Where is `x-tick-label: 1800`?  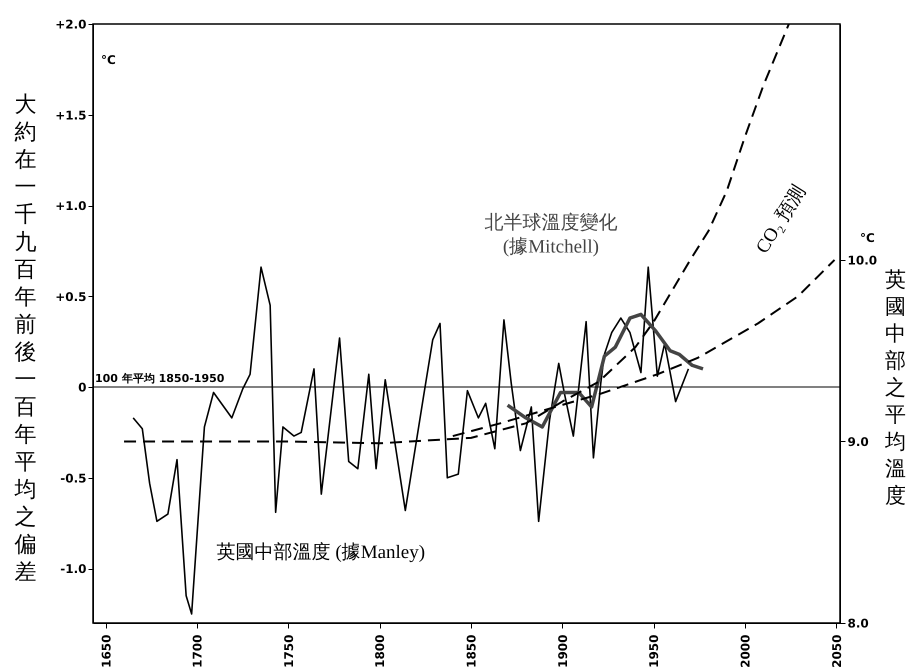 x-tick-label: 1800 is located at coordinates (380, 651).